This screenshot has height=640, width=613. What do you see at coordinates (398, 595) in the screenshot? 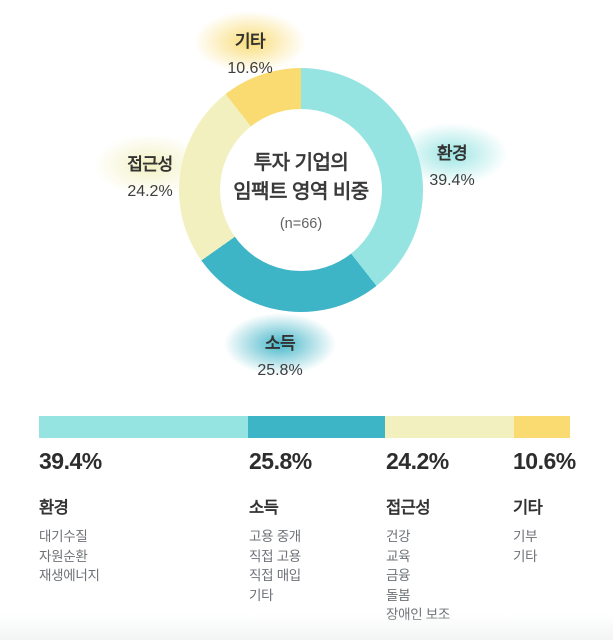
I see `list-item: 돌봄` at bounding box center [398, 595].